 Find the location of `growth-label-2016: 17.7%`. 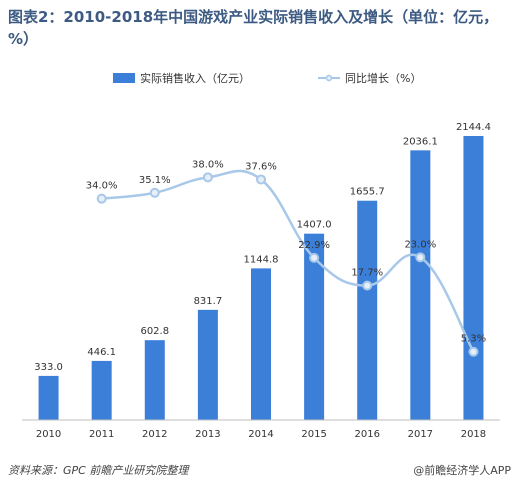

growth-label-2016: 17.7% is located at coordinates (367, 273).